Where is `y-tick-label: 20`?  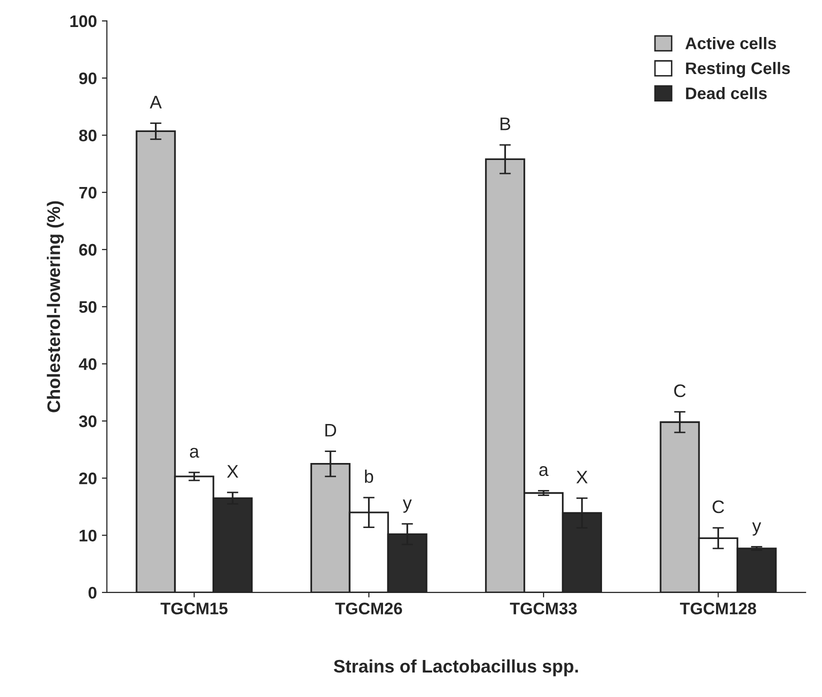
y-tick-label: 20 is located at coordinates (87, 478).